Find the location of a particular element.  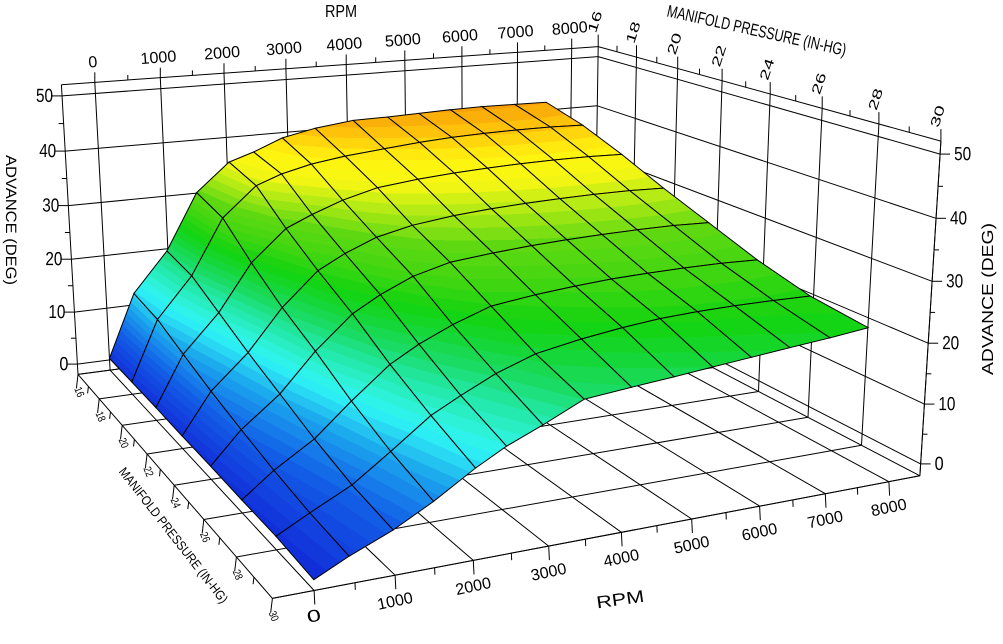

svg-text: 6000 is located at coordinates (459, 37).